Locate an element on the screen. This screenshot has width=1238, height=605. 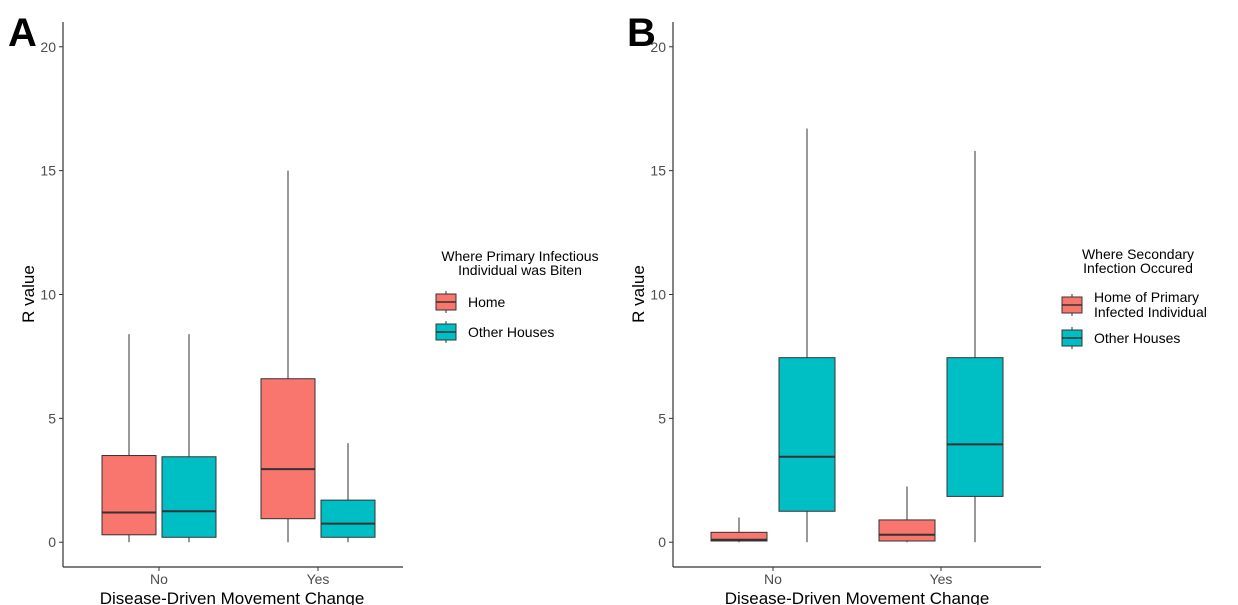
legend-label: Home is located at coordinates (487, 302).